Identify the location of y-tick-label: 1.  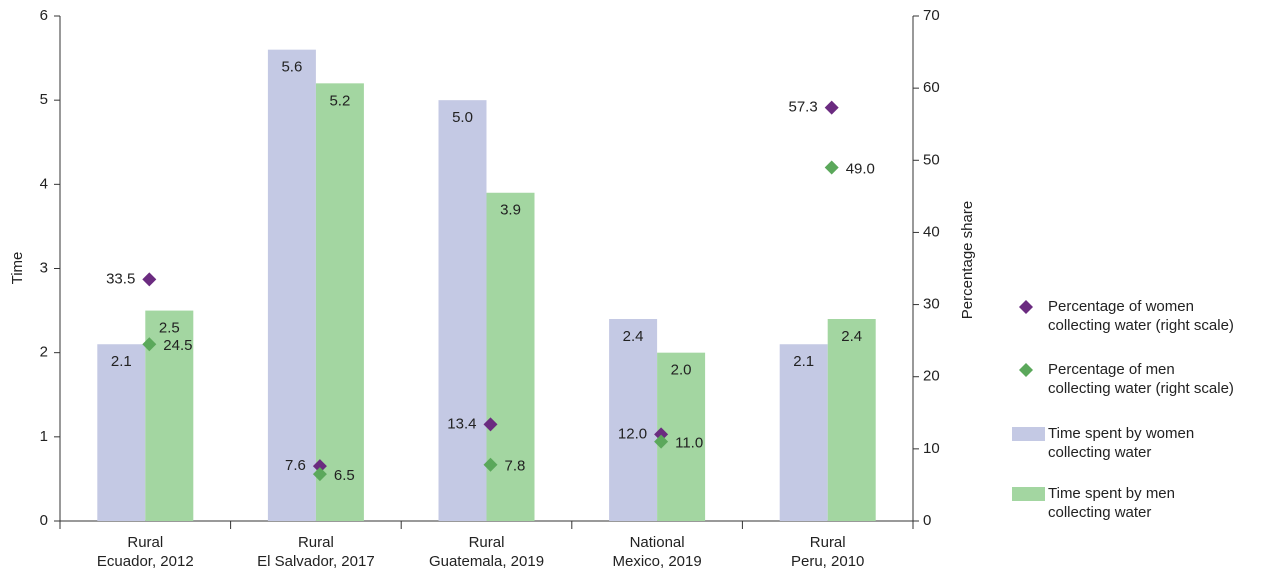
(44, 436).